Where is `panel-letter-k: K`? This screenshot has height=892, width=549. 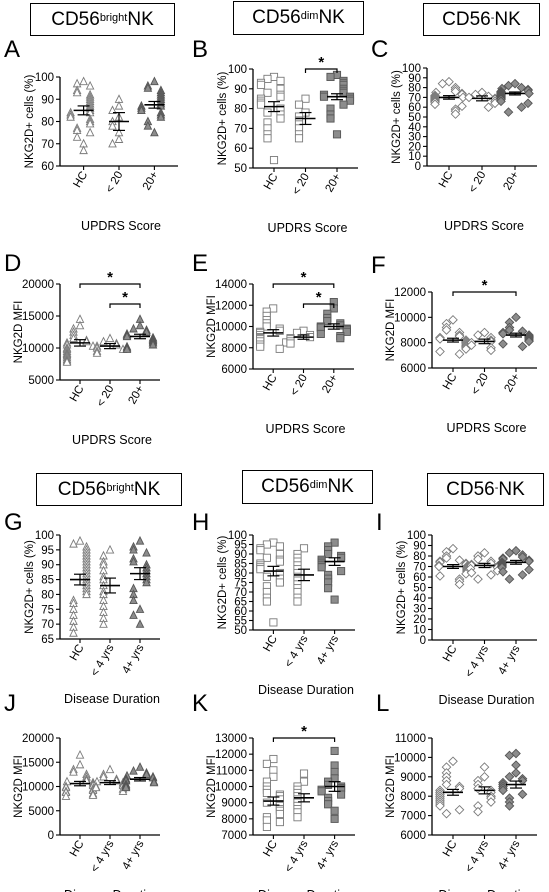 panel-letter-k: K is located at coordinates (200, 703).